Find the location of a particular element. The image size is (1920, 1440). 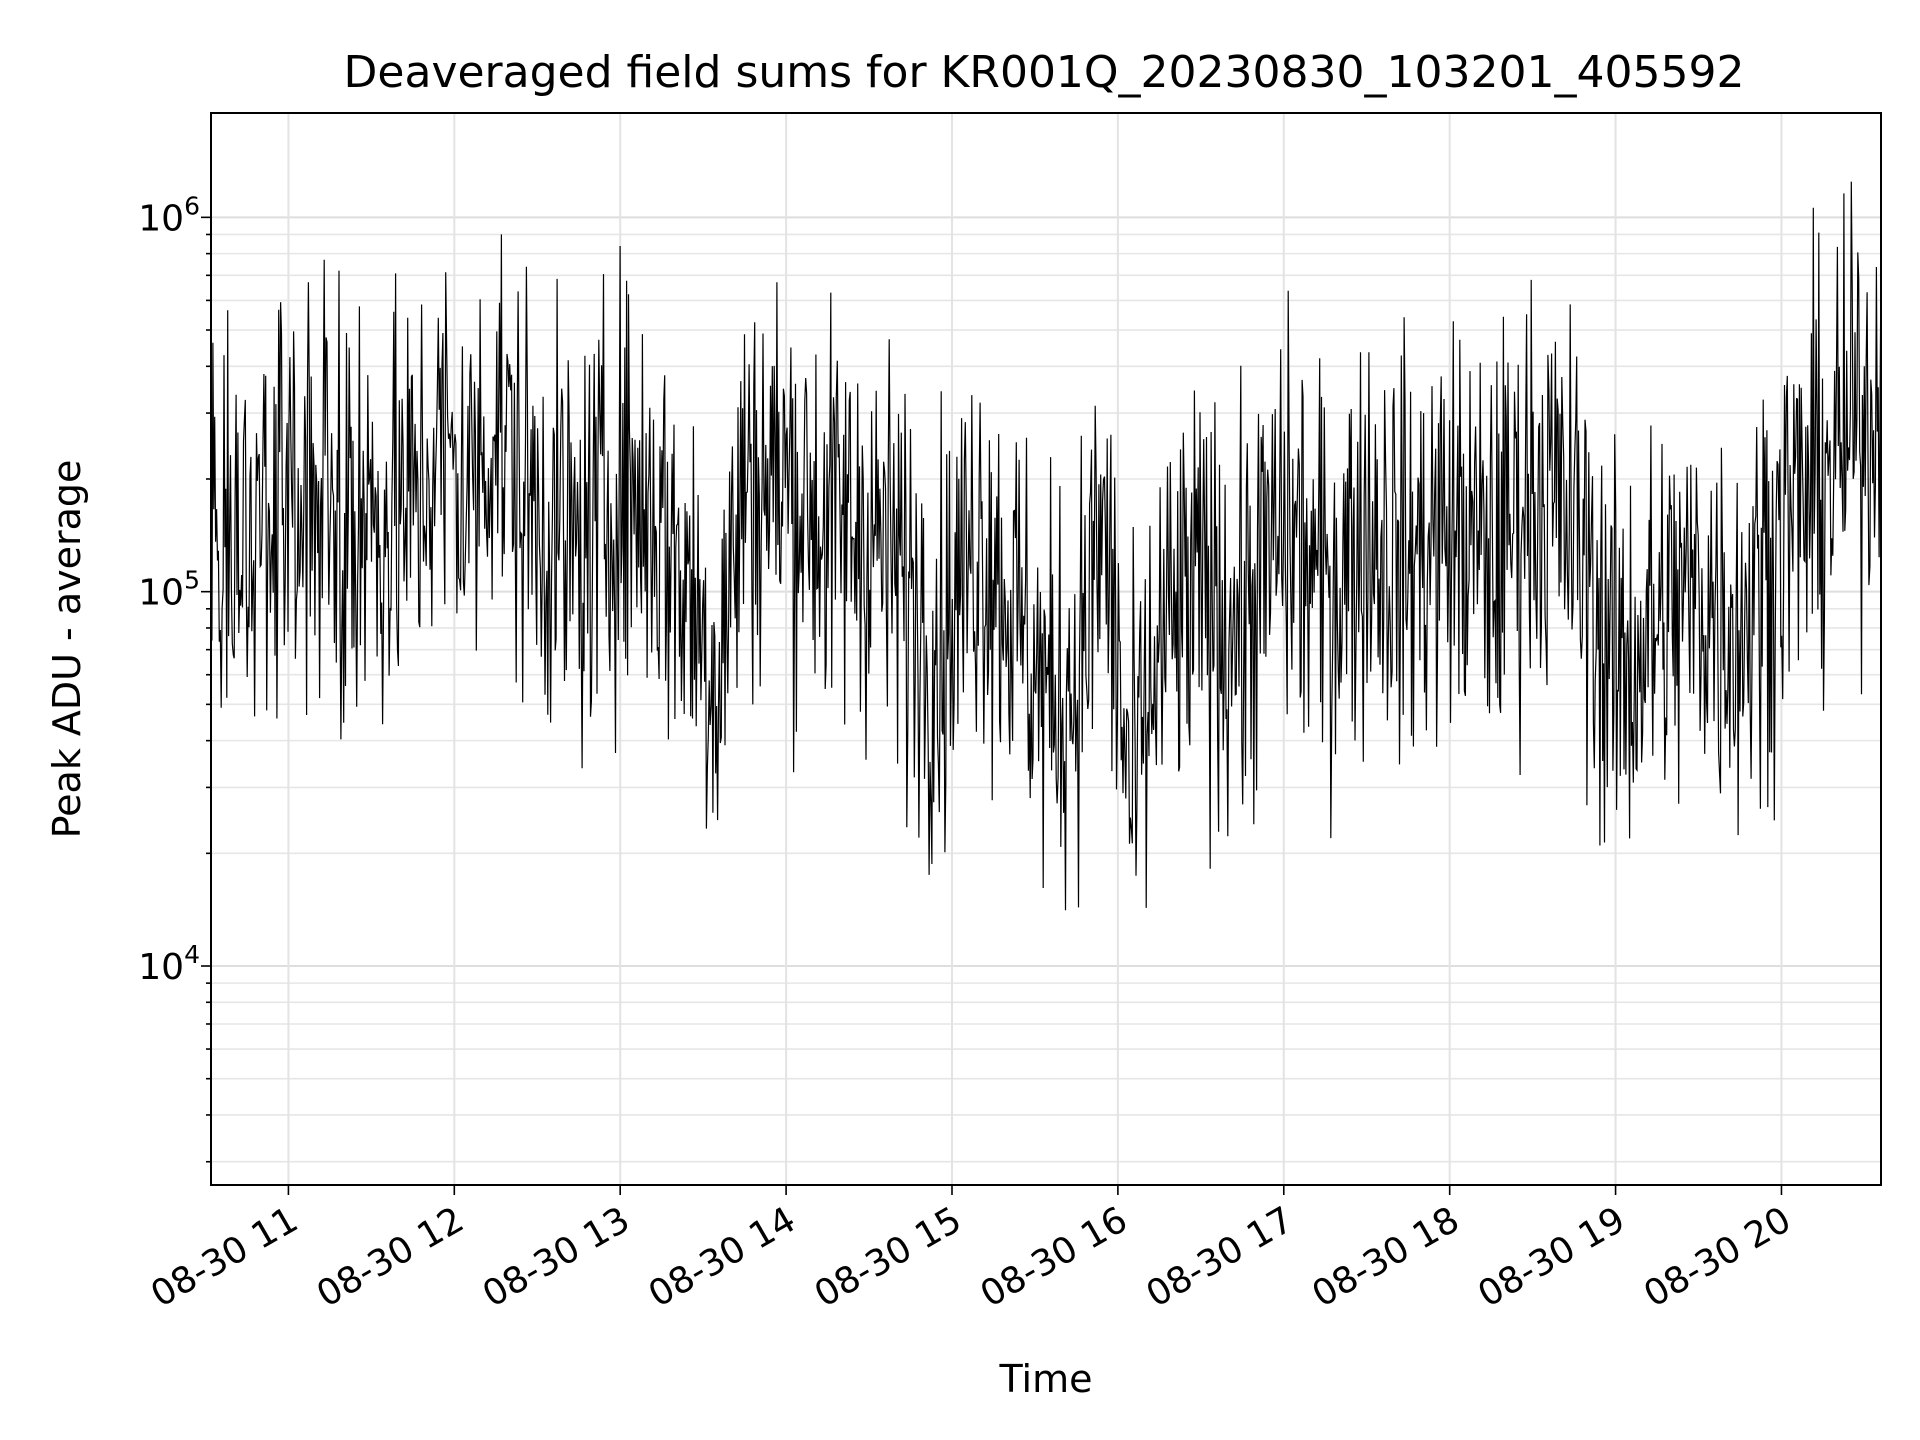

y-tick-label: 10⁵ is located at coordinates (169, 590).